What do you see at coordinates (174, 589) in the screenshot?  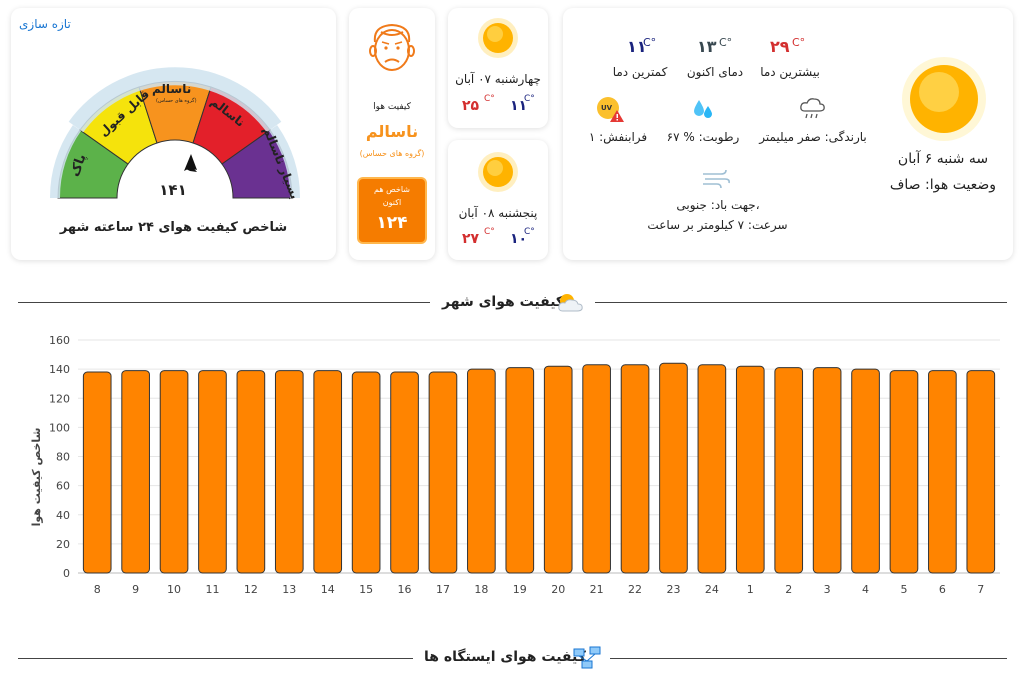 I see `chart-x-tick: 10` at bounding box center [174, 589].